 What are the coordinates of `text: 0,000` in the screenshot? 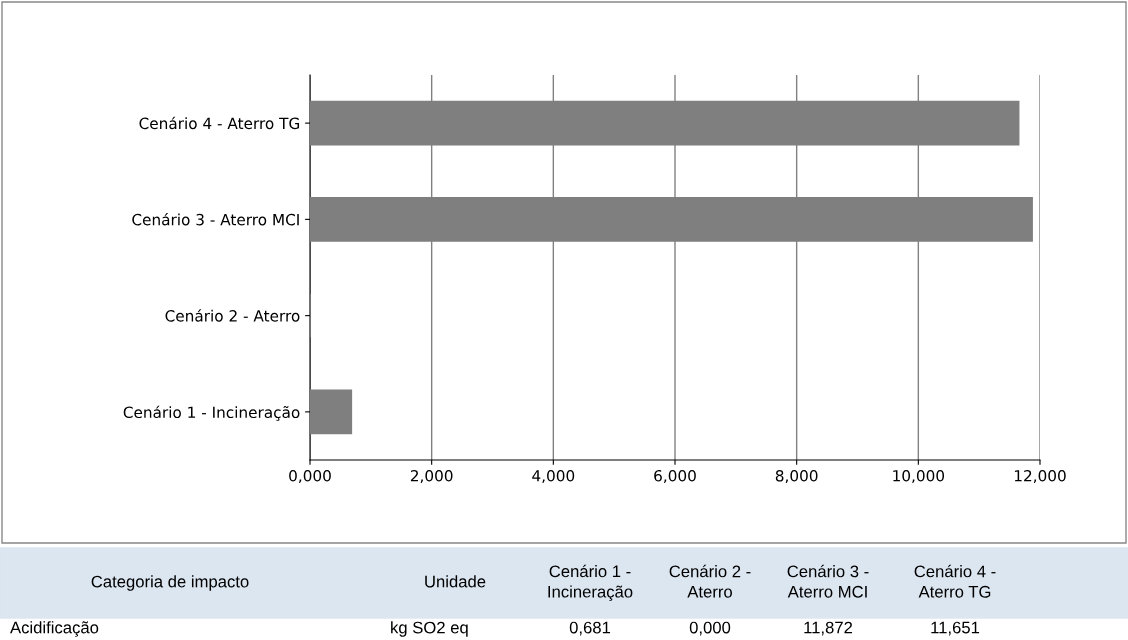 It's located at (710, 628).